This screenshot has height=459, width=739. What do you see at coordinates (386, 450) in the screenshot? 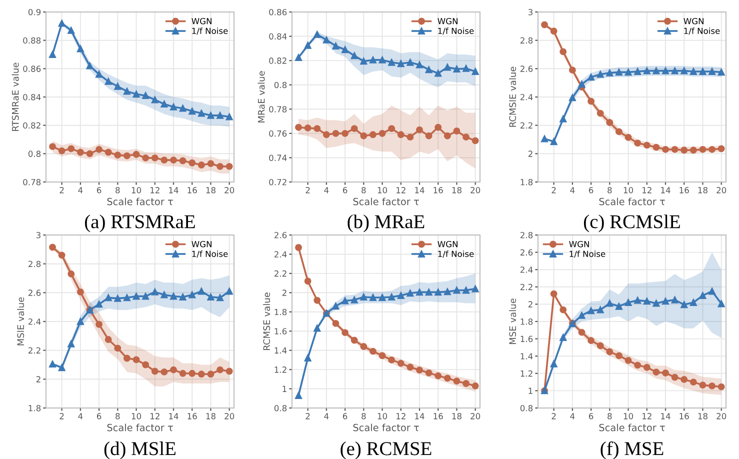
I see `text: (e) RCMSE` at bounding box center [386, 450].